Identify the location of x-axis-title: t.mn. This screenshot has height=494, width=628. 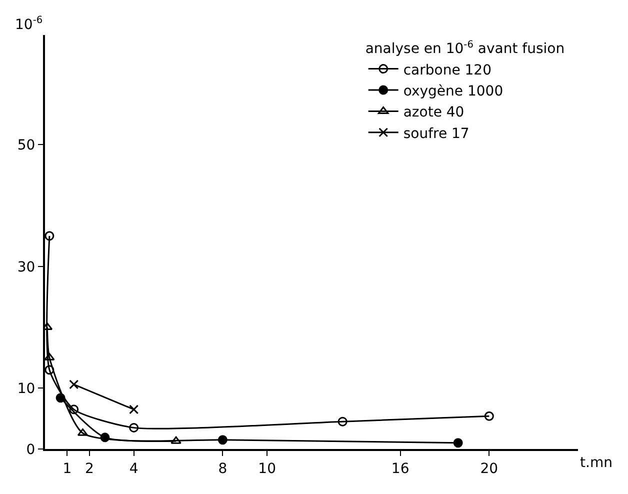
(596, 463).